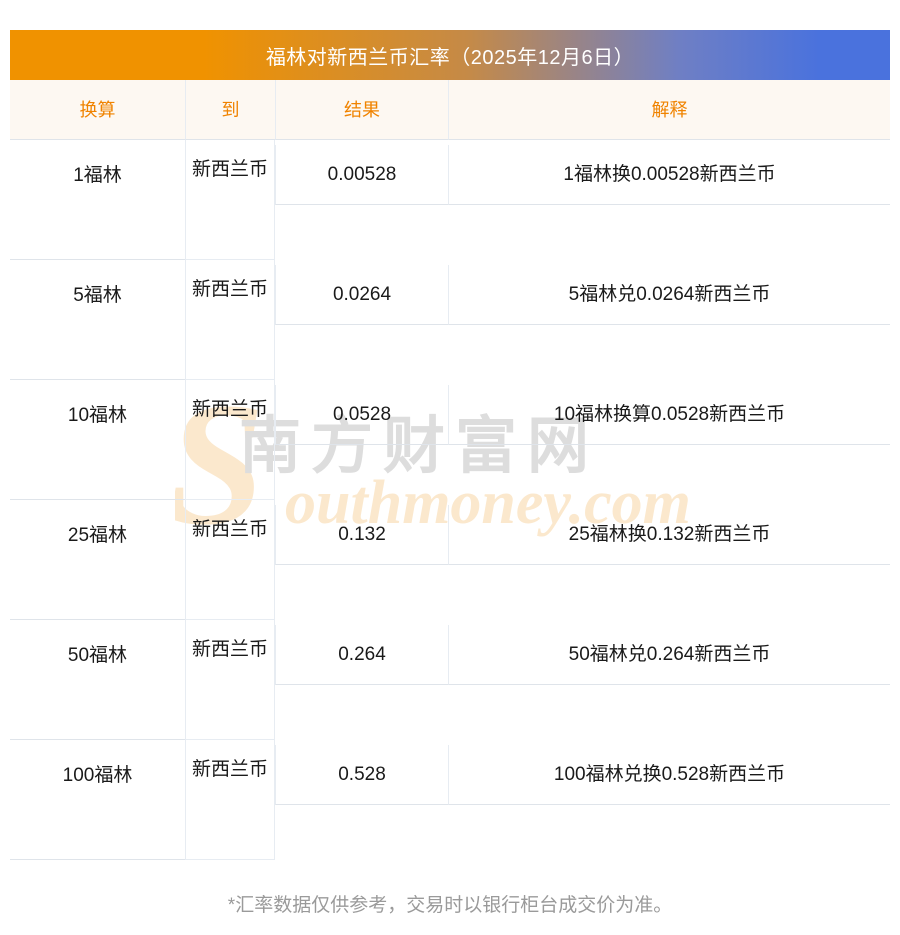 The image size is (900, 935). Describe the element at coordinates (230, 110) in the screenshot. I see `column-header-to: 到` at that location.